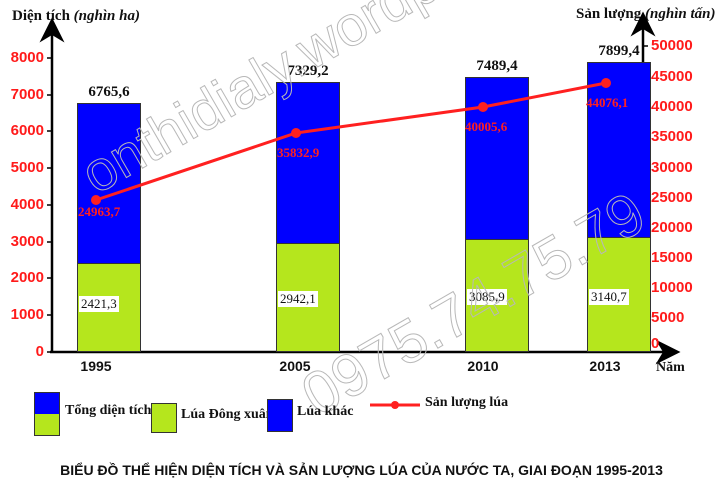  I want to click on left-axis-unit: (nghìn ha), so click(106, 16).